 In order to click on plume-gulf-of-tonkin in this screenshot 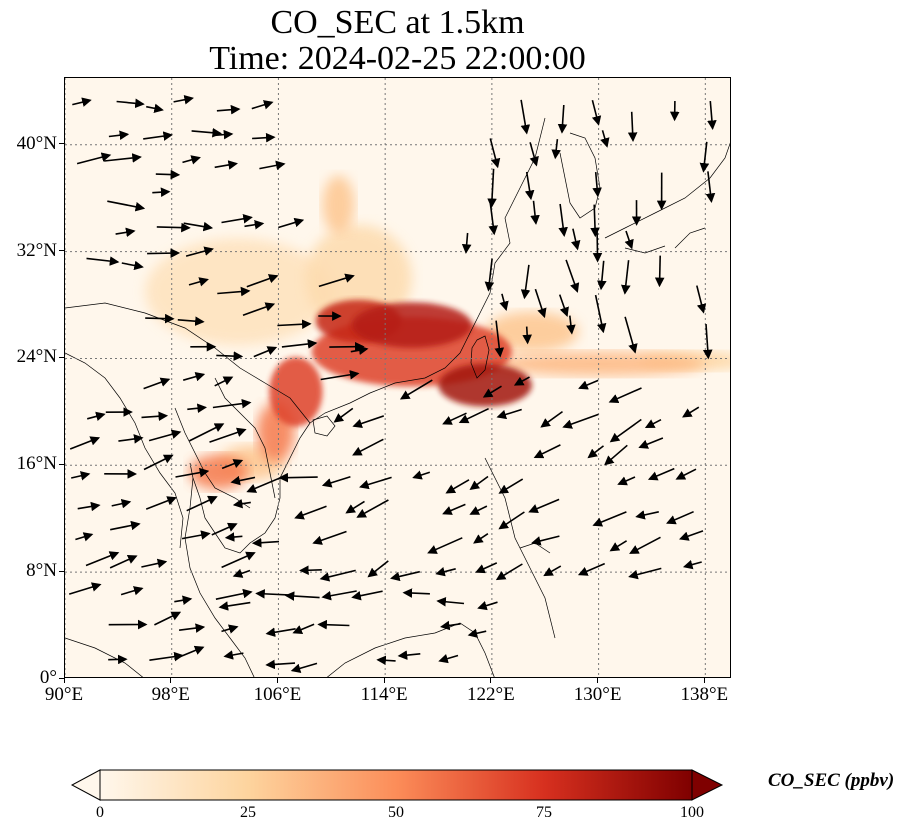, I will do `click(296, 392)`.